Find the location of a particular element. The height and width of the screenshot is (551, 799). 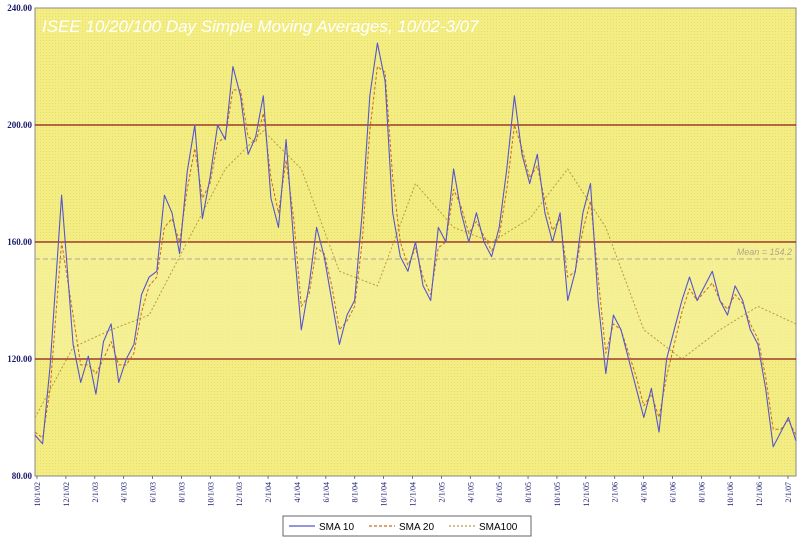

x-tick-label: 6/1/04 is located at coordinates (326, 492).